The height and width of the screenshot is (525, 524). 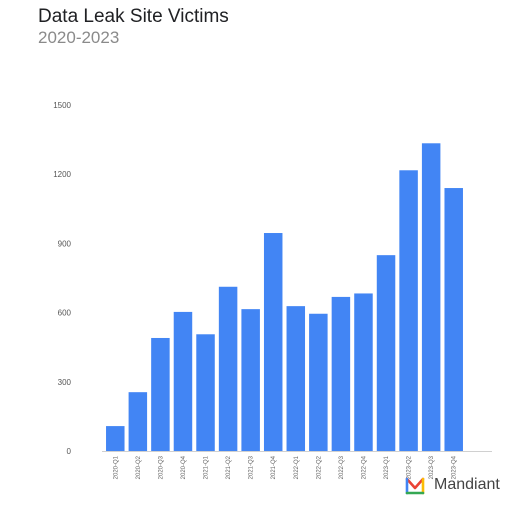 What do you see at coordinates (467, 484) in the screenshot?
I see `brand-name: Mandiant` at bounding box center [467, 484].